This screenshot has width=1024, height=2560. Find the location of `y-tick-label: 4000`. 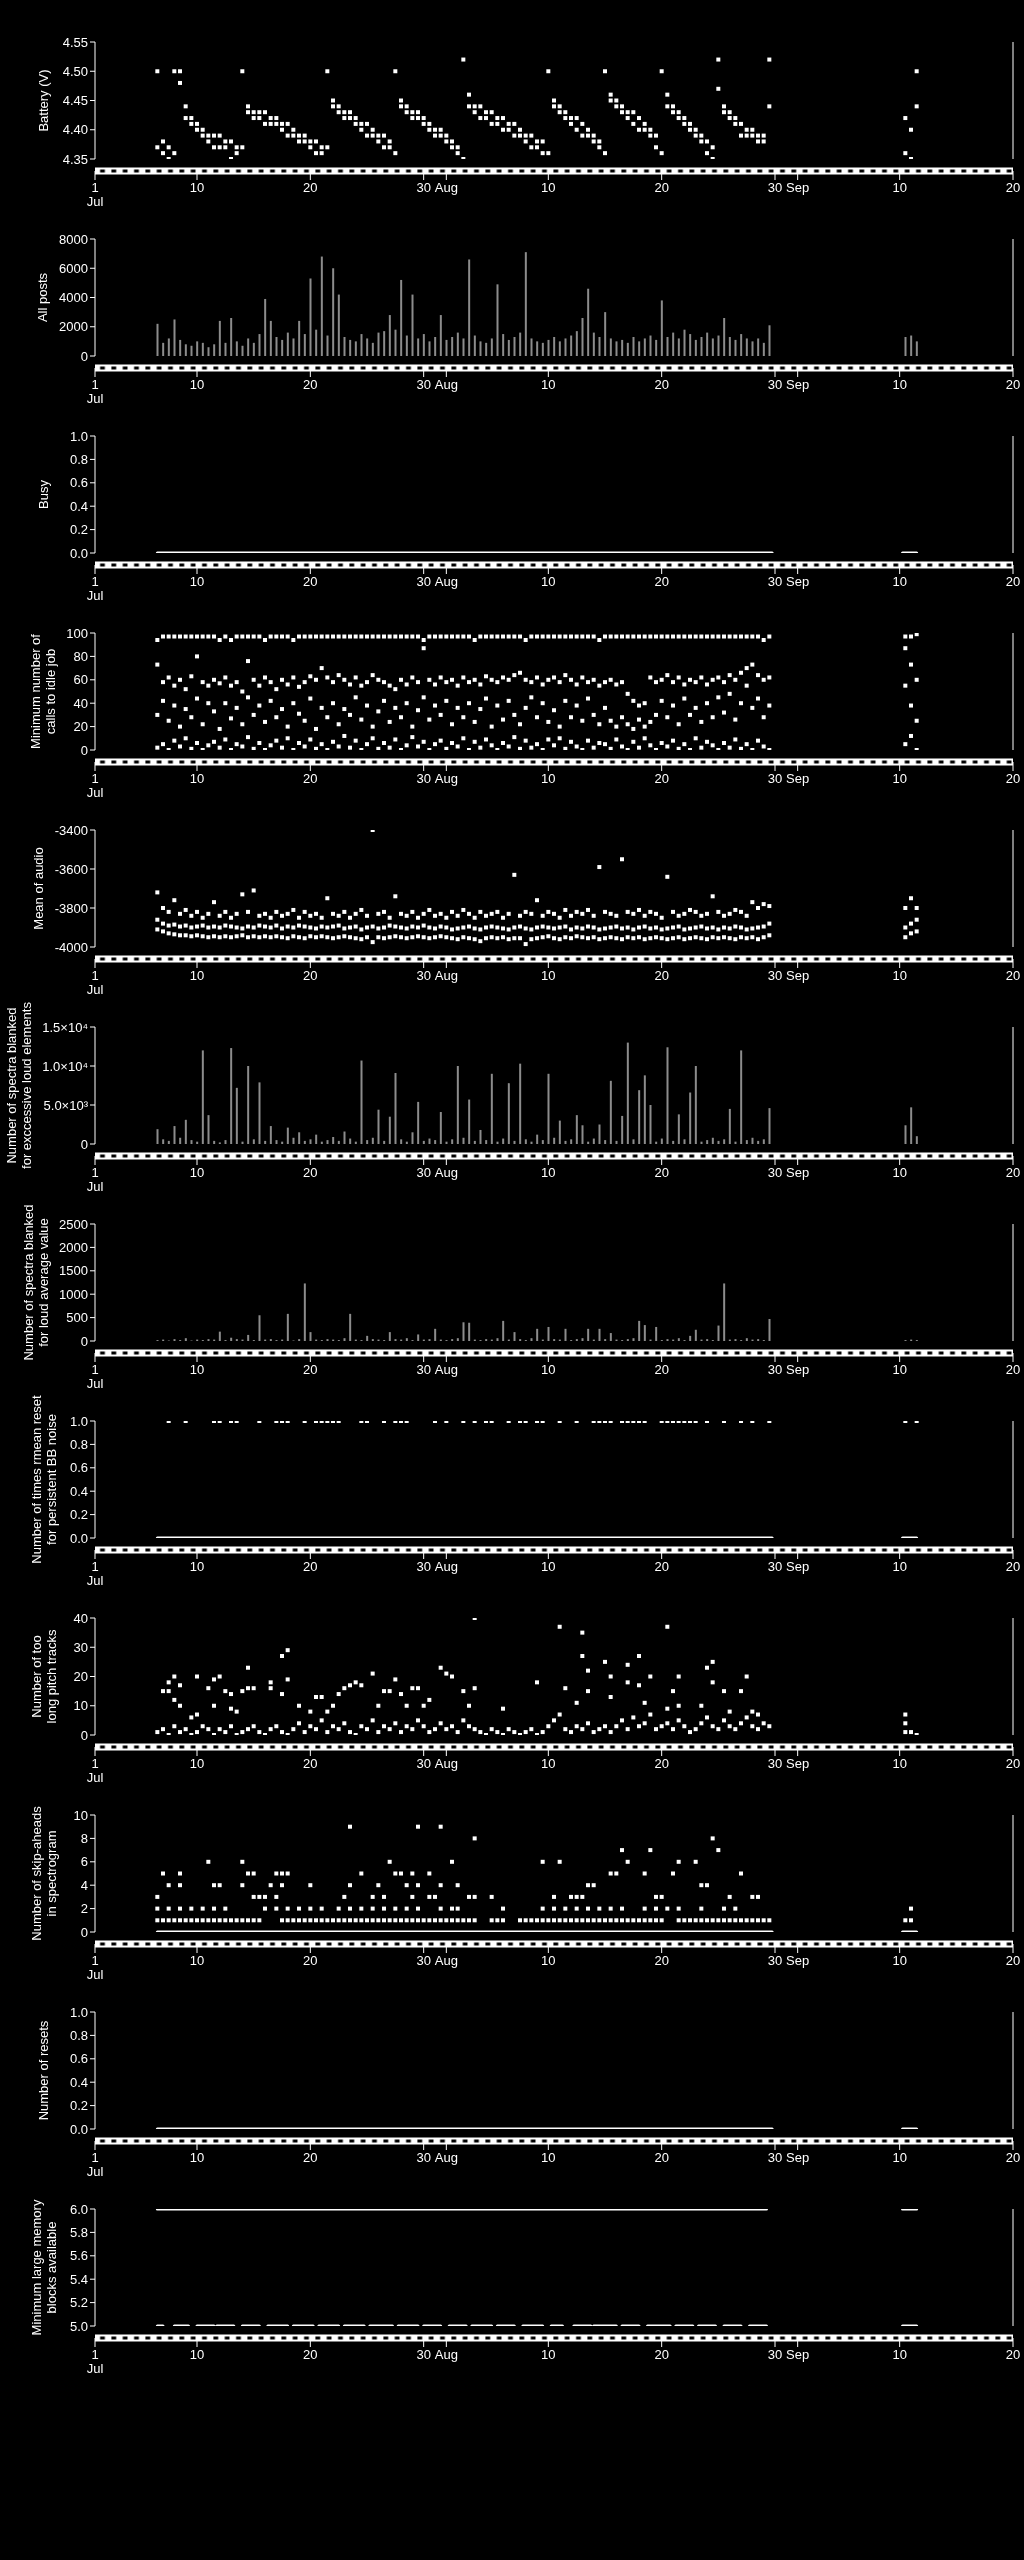

y-tick-label: 4000 is located at coordinates (73, 298).